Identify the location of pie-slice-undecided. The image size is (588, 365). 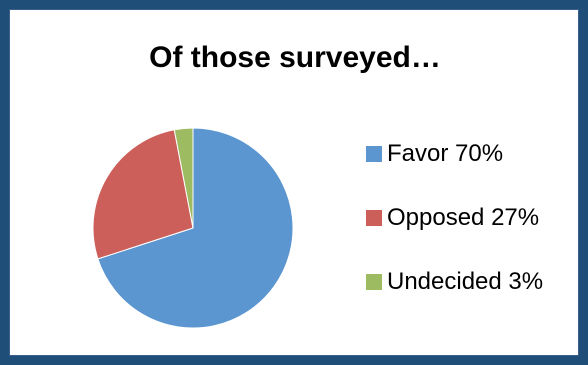
(183, 178).